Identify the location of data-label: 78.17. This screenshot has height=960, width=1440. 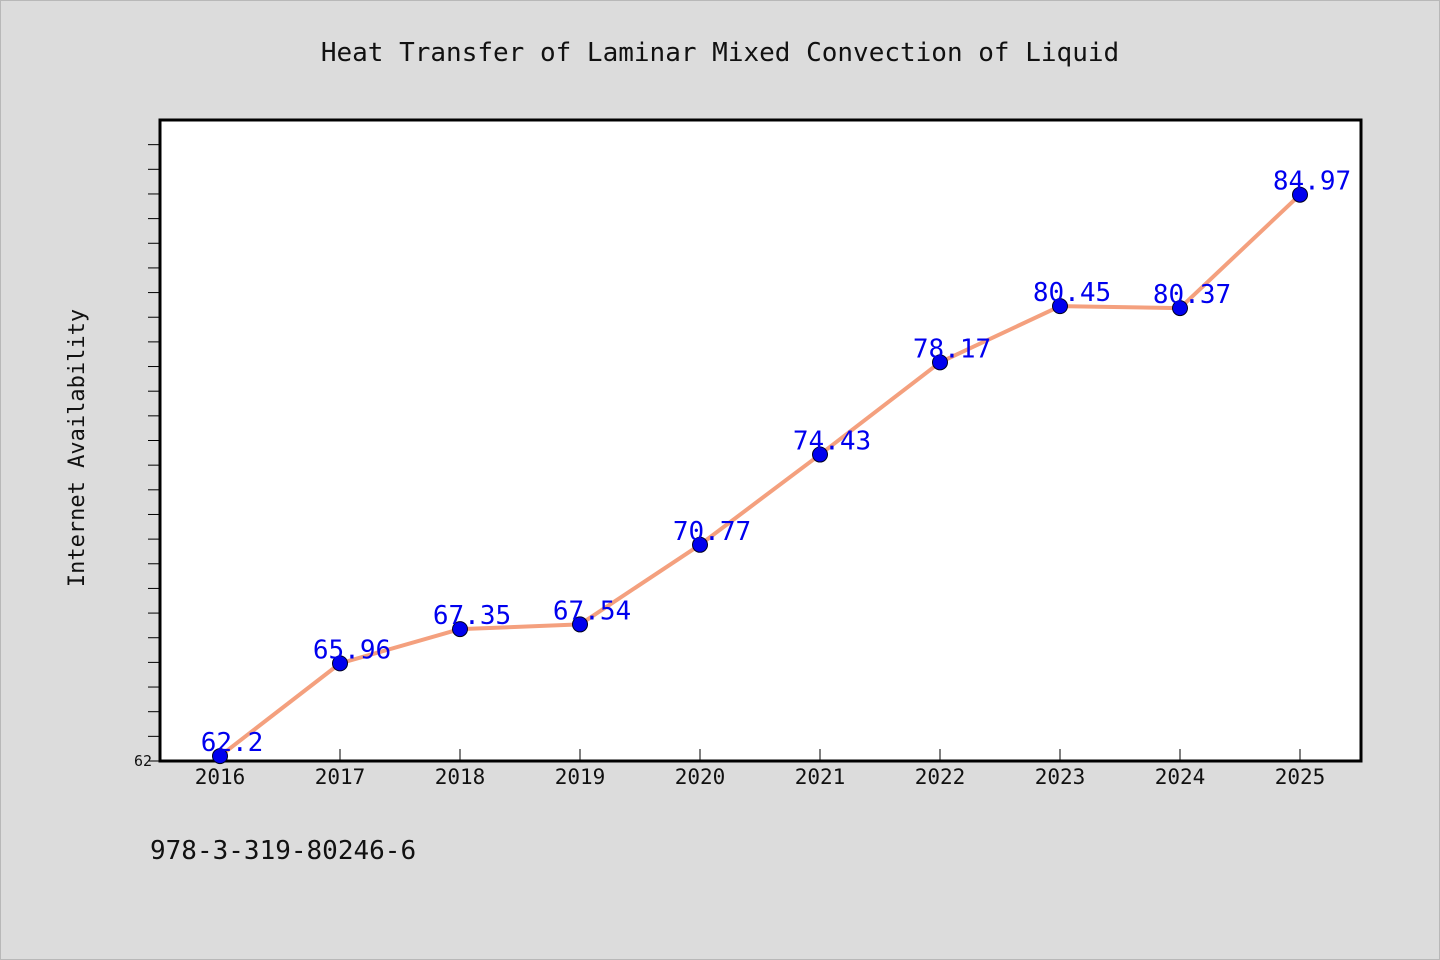
(952, 349).